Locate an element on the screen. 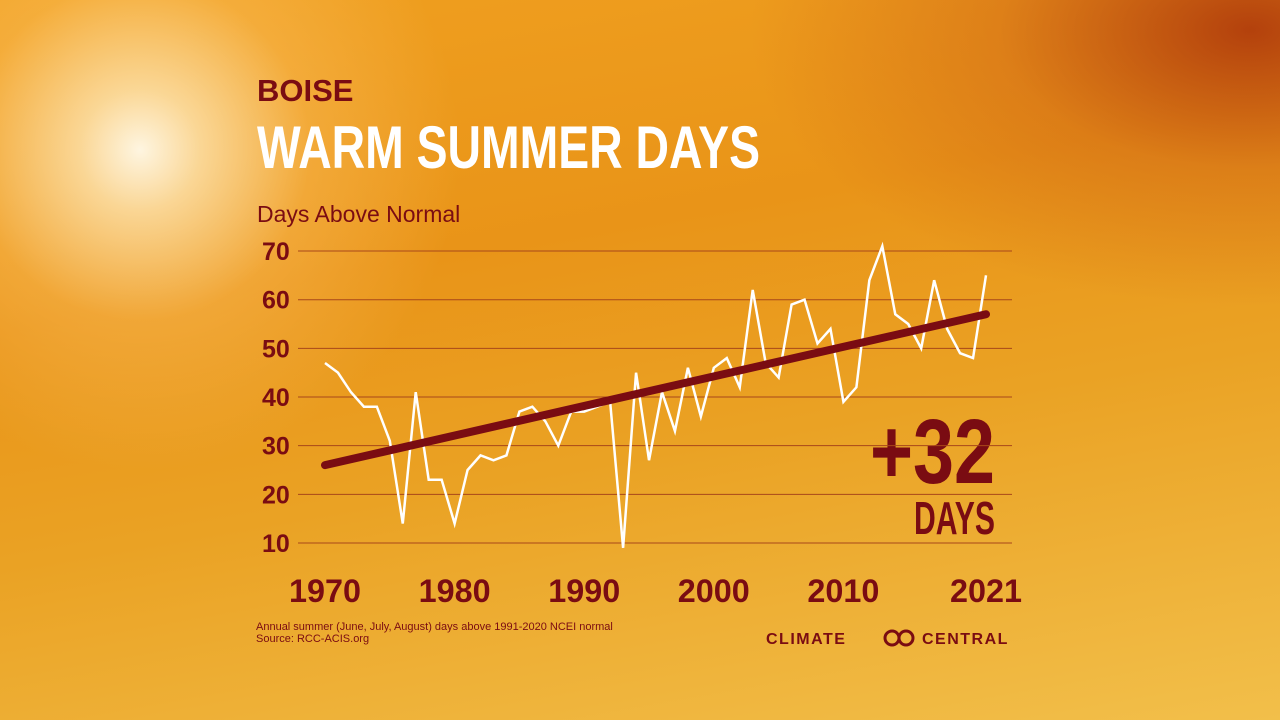 The width and height of the screenshot is (1280, 720). x-tick-label: 1990 is located at coordinates (584, 591).